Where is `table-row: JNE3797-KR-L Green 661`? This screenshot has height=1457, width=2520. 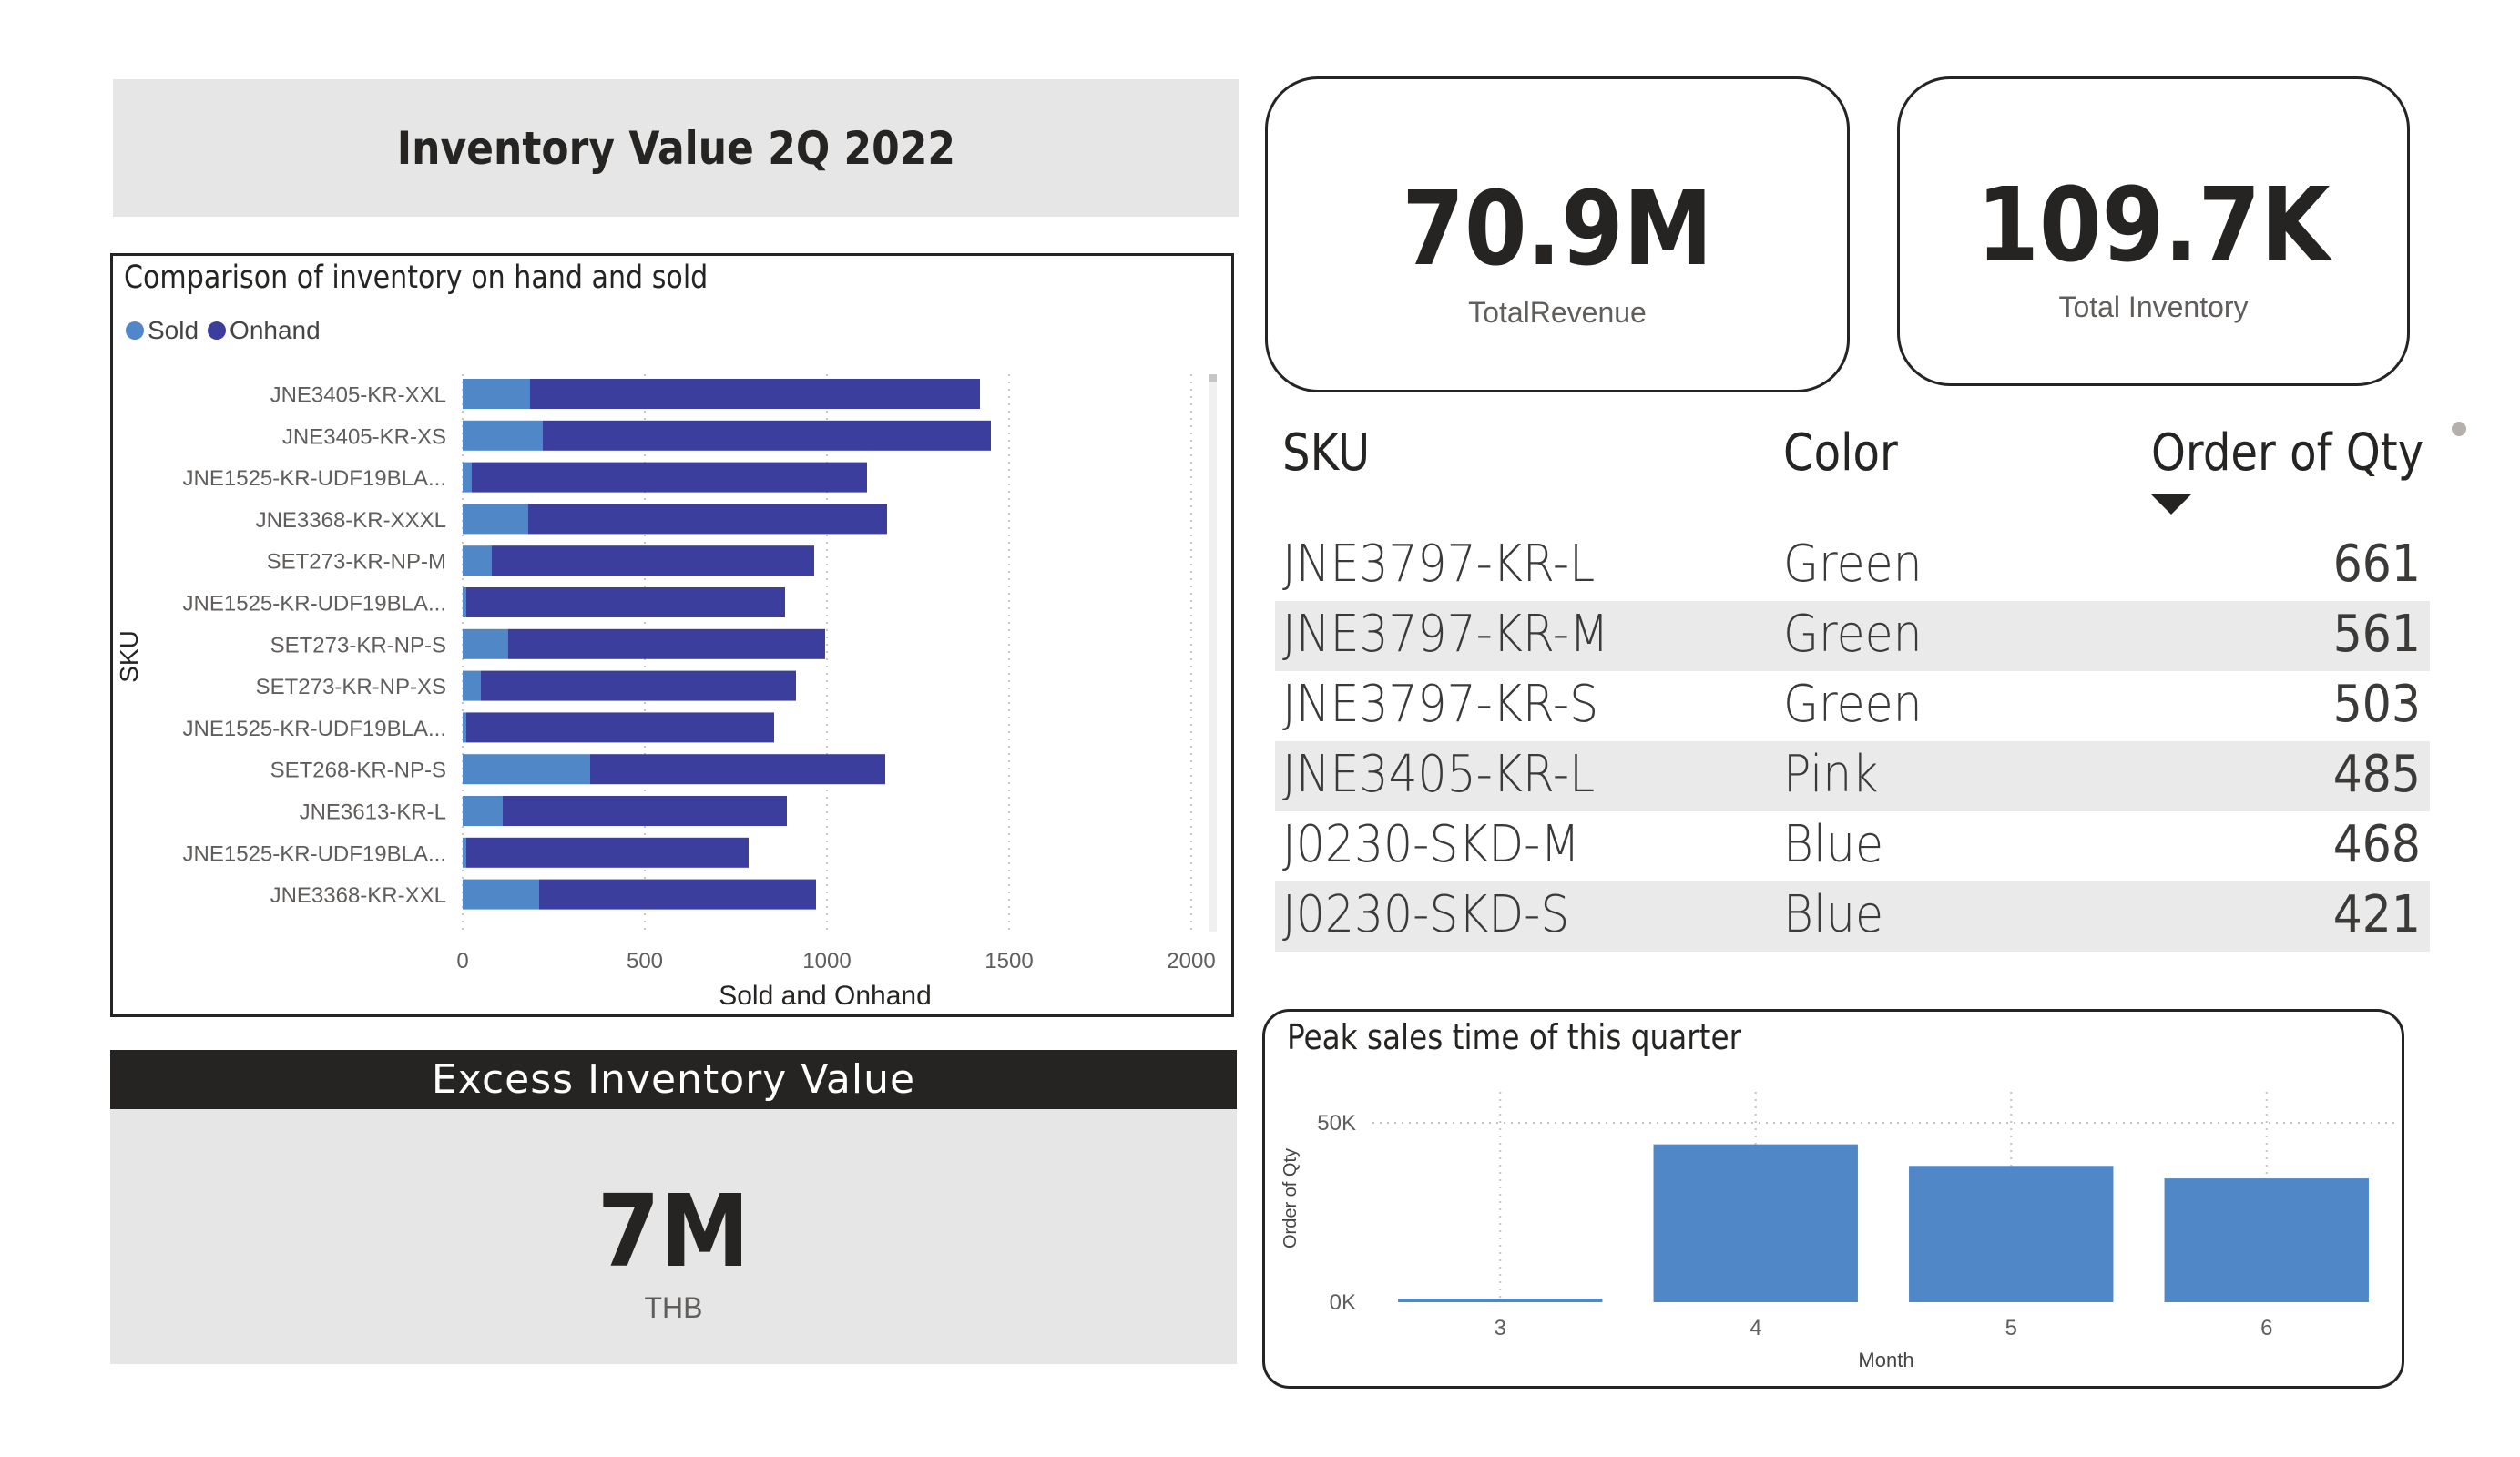
table-row: JNE3797-KR-L Green 661 is located at coordinates (1853, 566).